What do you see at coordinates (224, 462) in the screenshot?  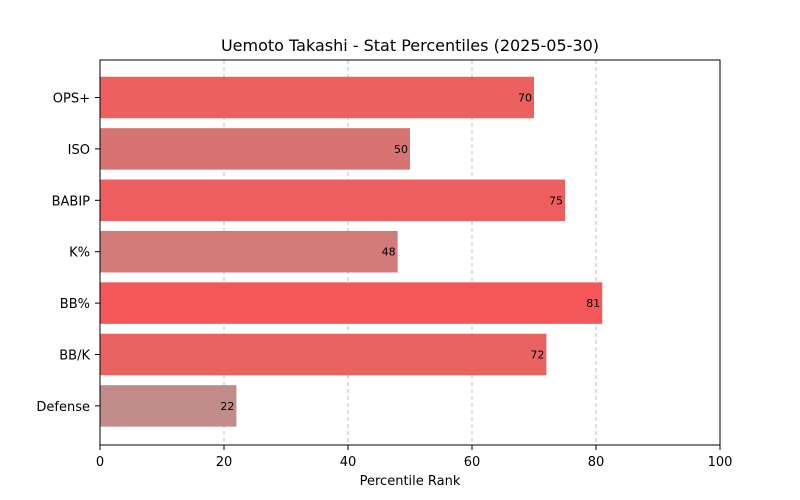 I see `x-tick-label: 20` at bounding box center [224, 462].